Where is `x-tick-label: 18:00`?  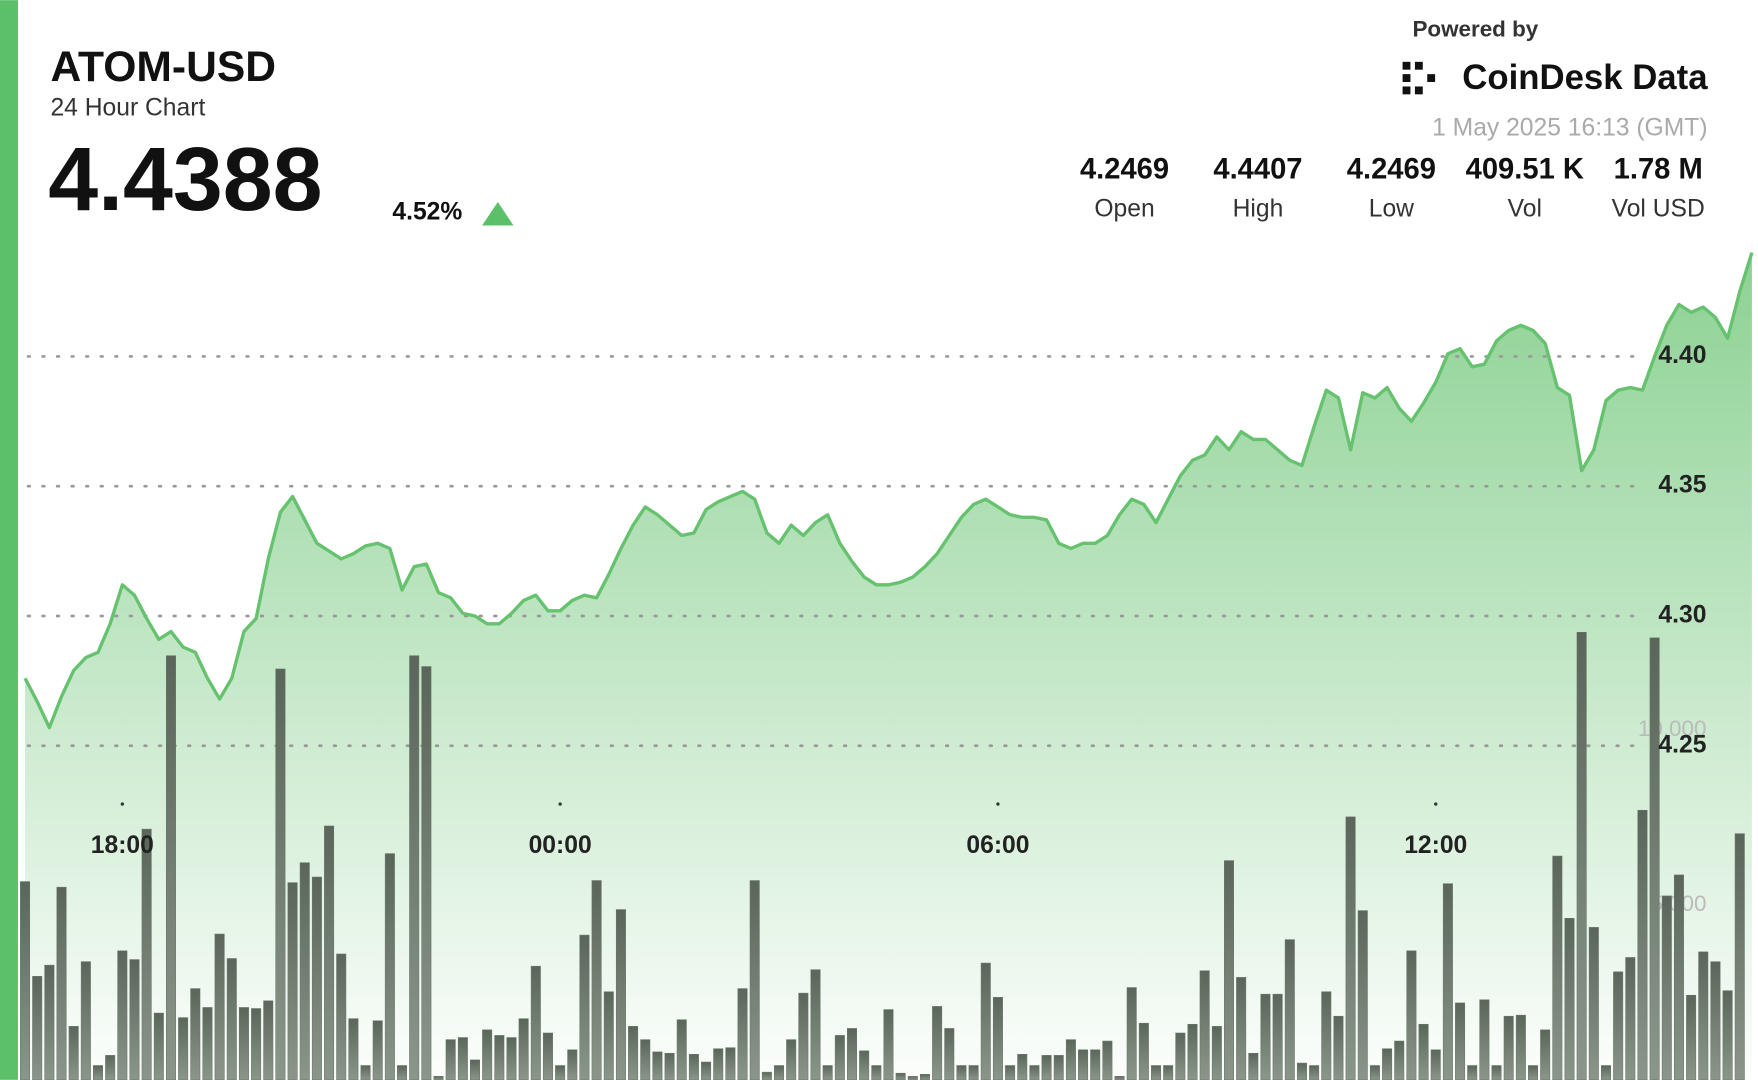 x-tick-label: 18:00 is located at coordinates (122, 845).